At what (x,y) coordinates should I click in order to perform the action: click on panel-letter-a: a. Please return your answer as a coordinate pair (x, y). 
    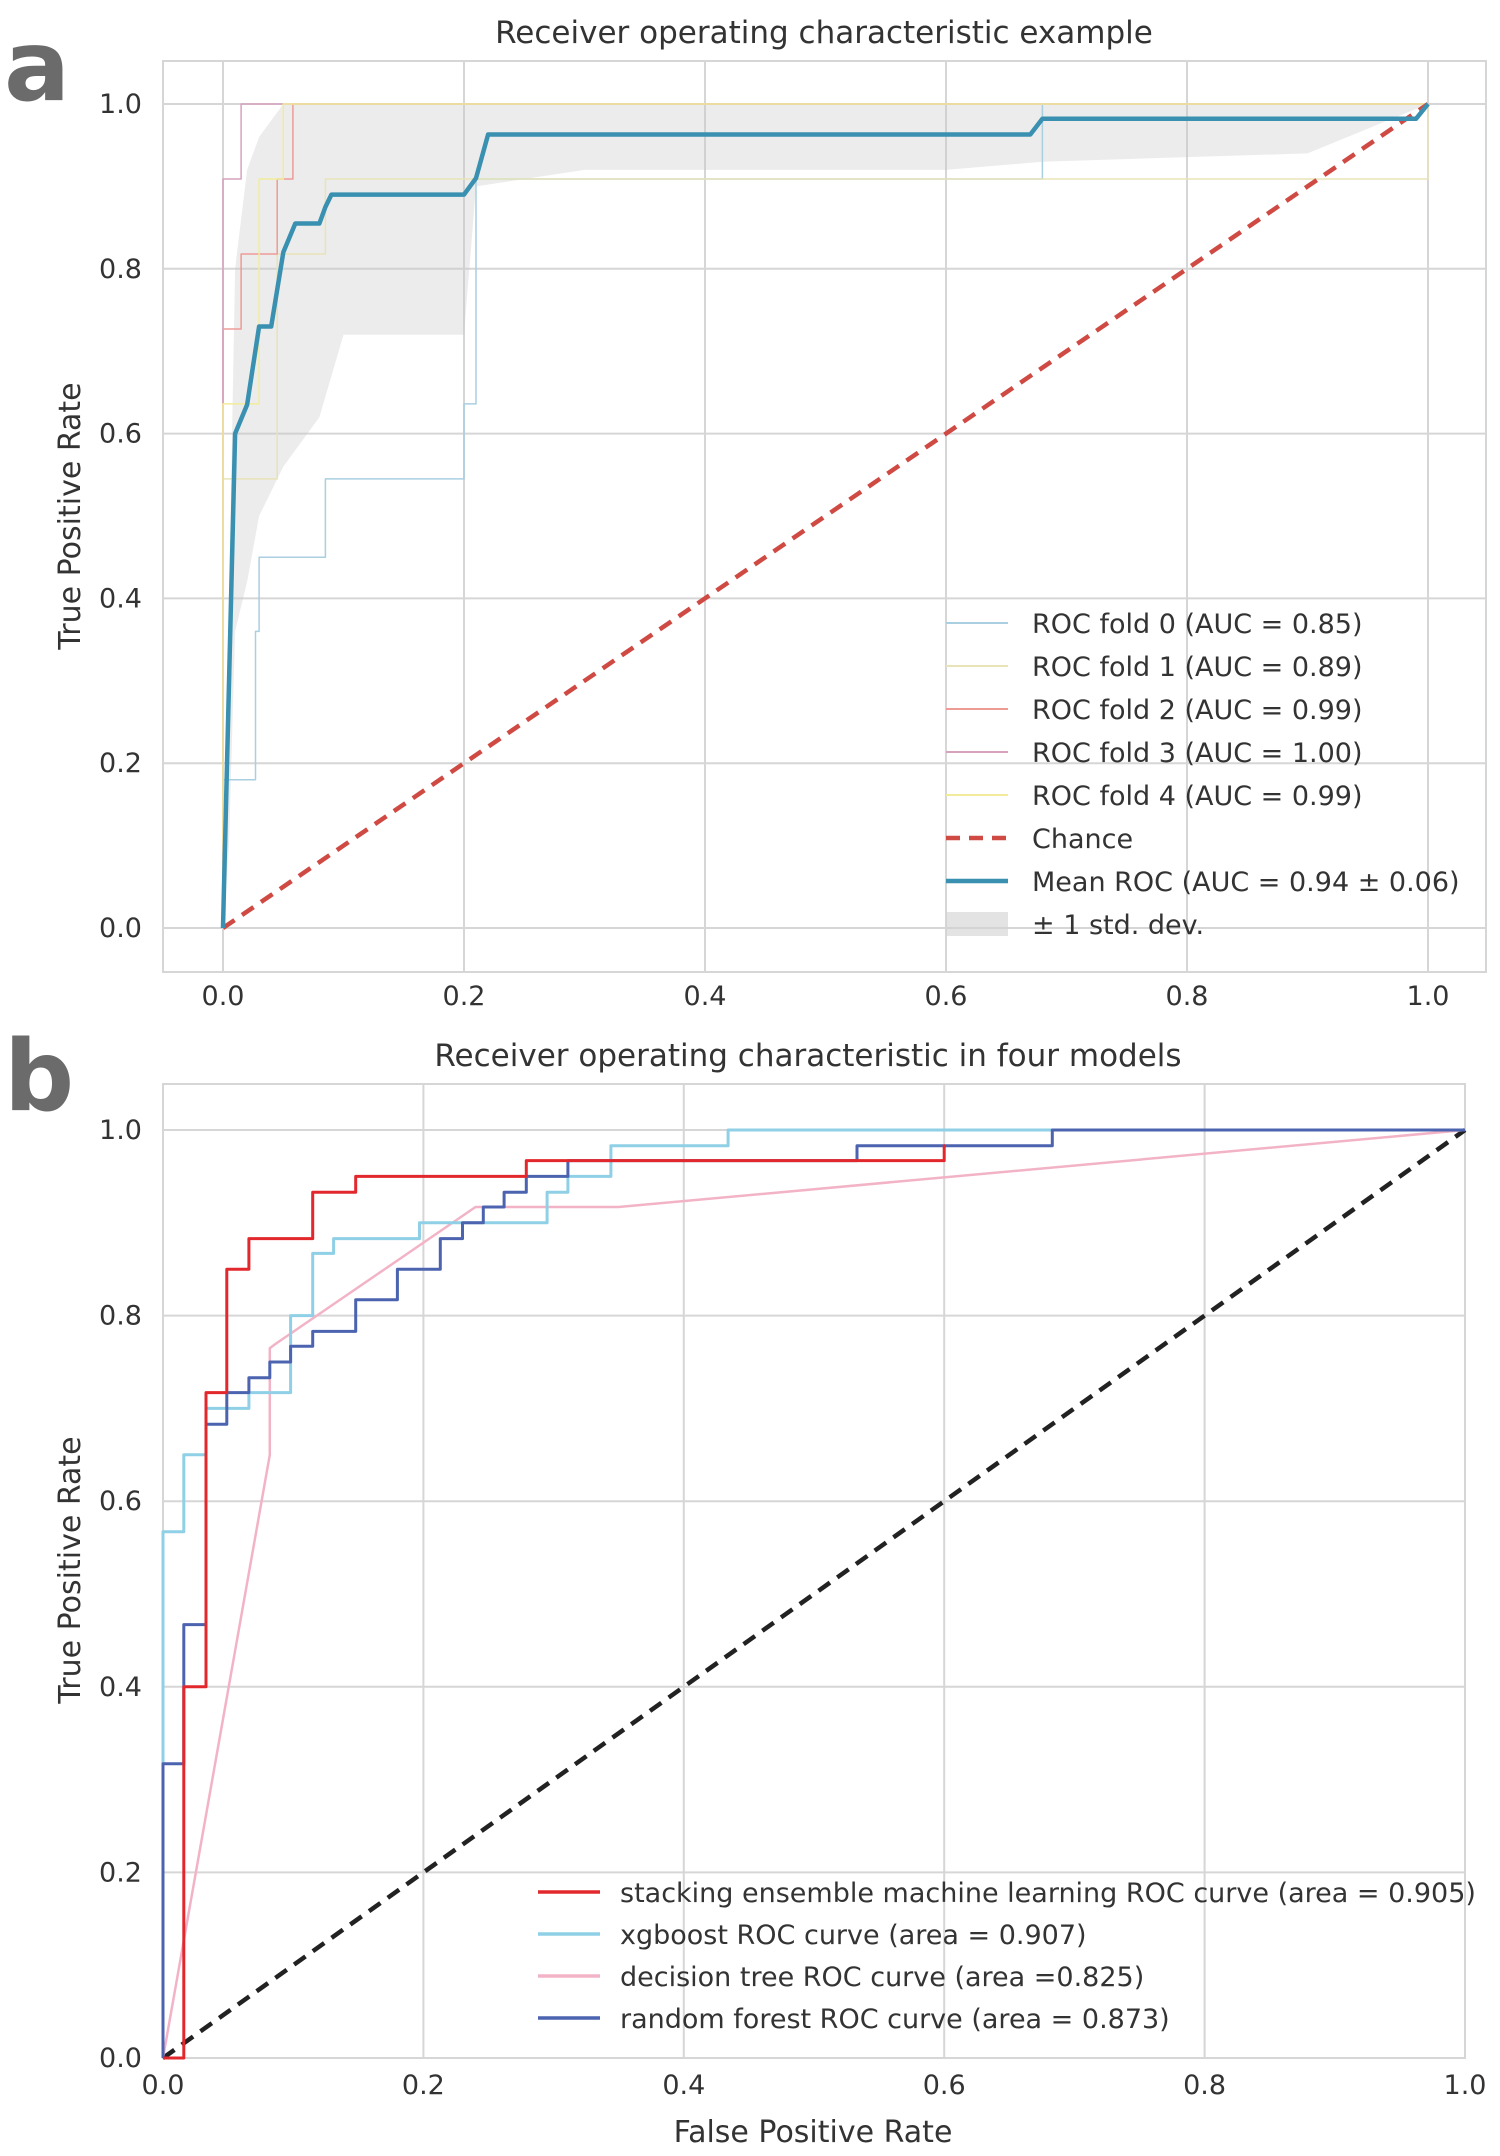
    Looking at the image, I should click on (37, 67).